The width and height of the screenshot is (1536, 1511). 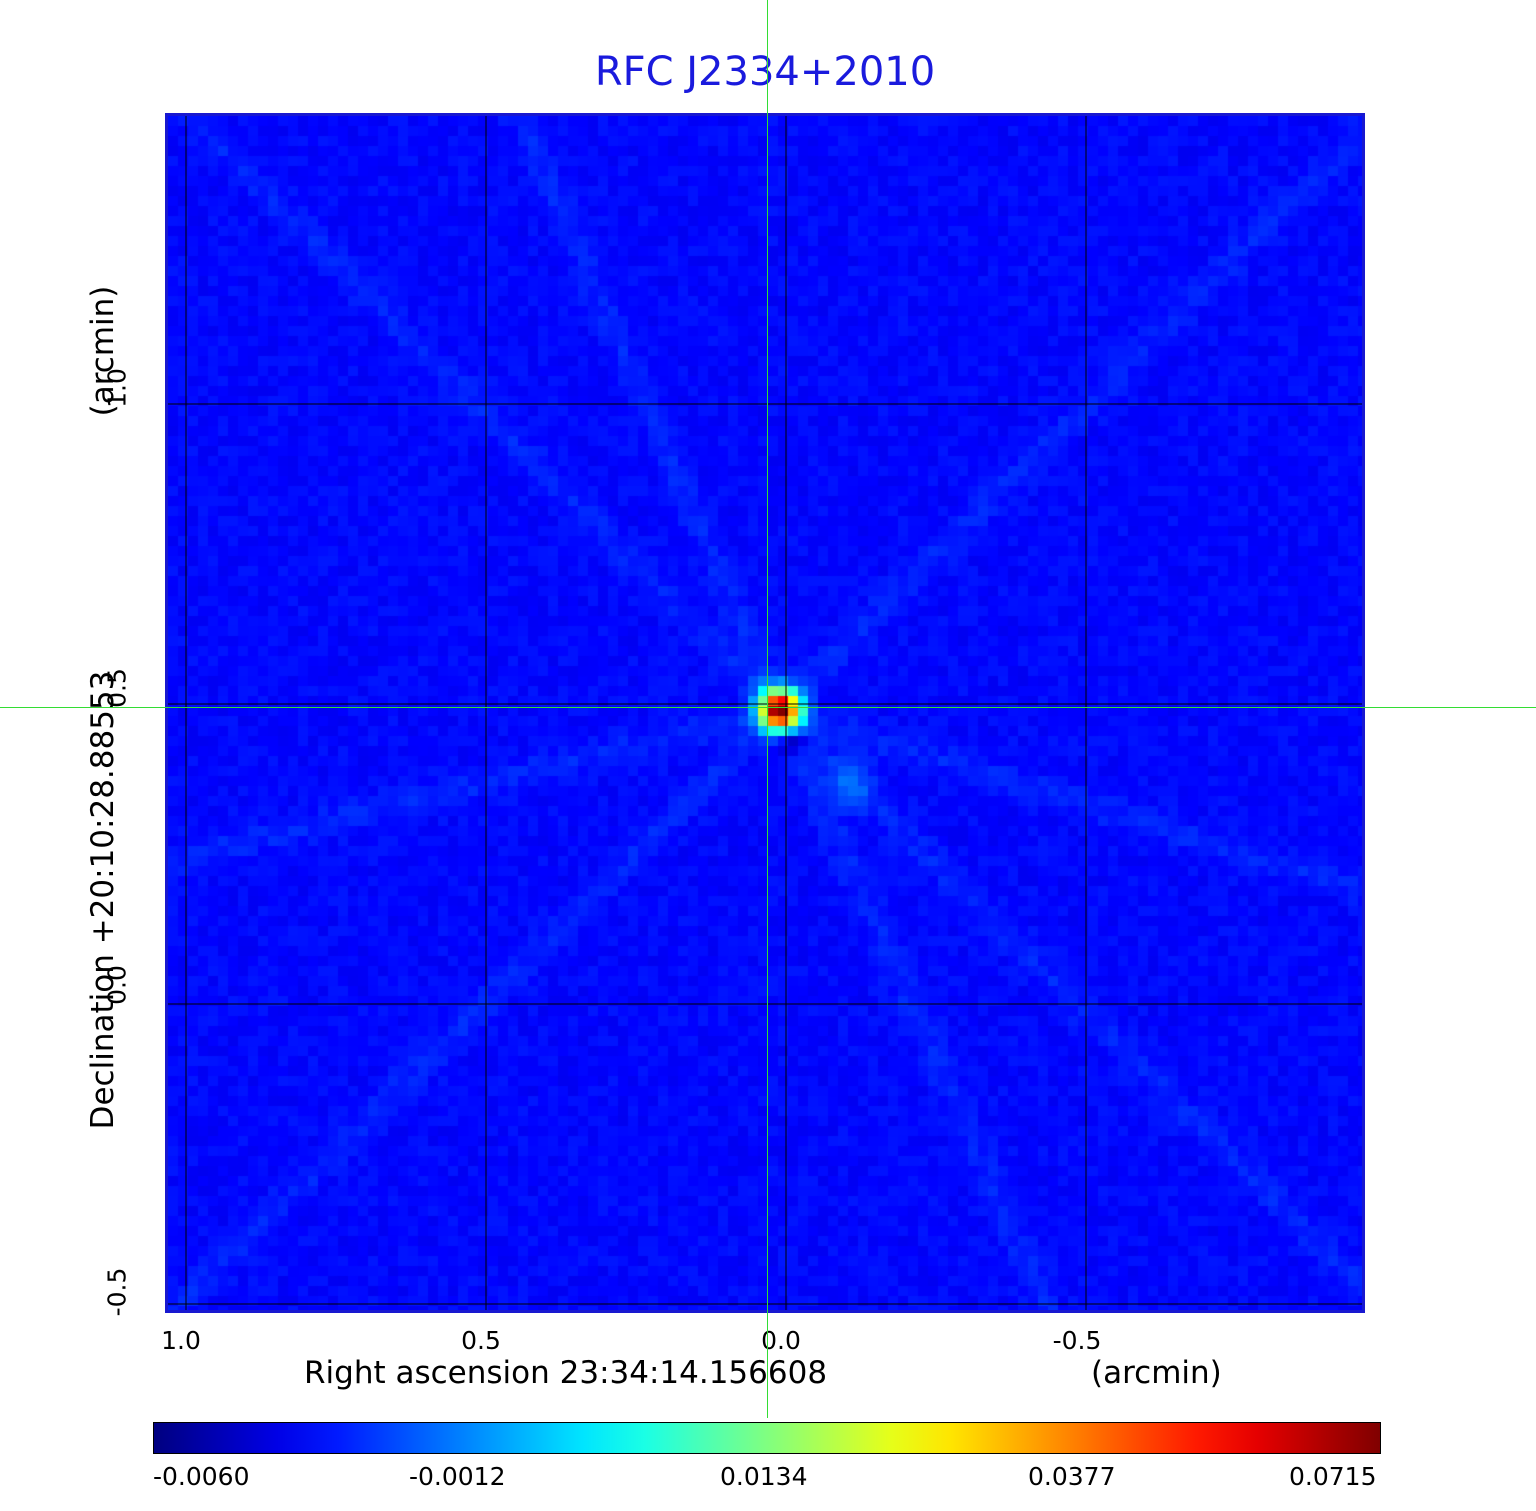 I want to click on x-tick-label: 1.0, so click(x=181, y=1340).